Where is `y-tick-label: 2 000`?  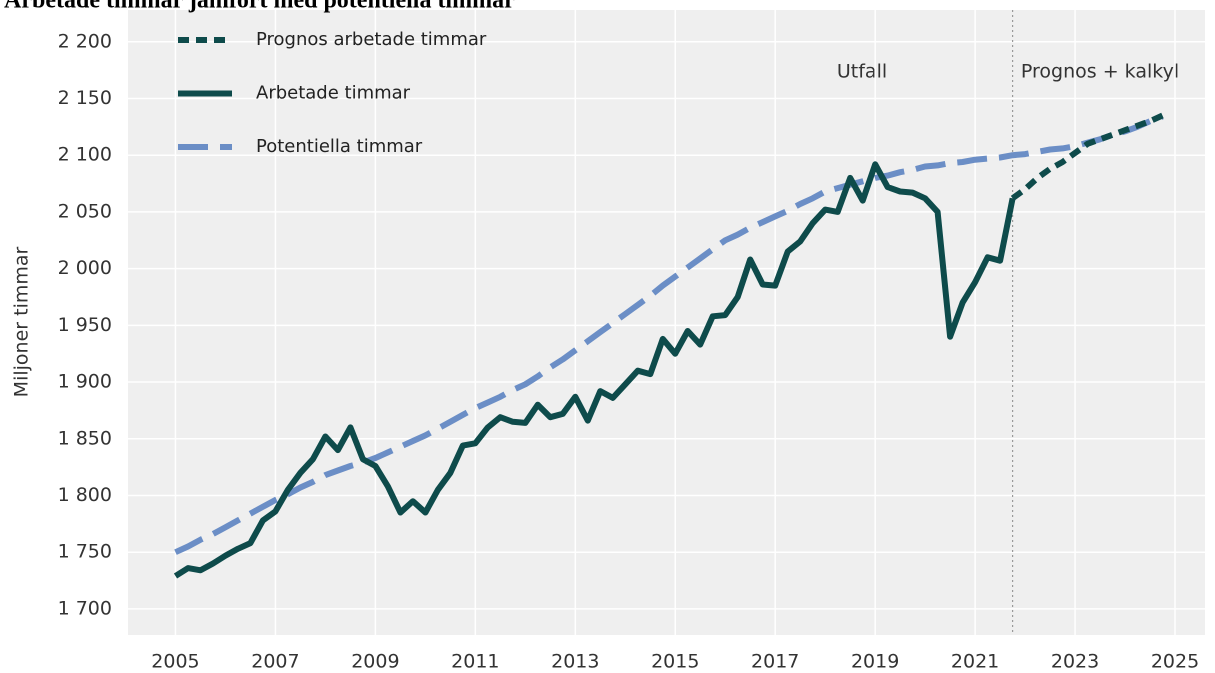
y-tick-label: 2 000 is located at coordinates (85, 268).